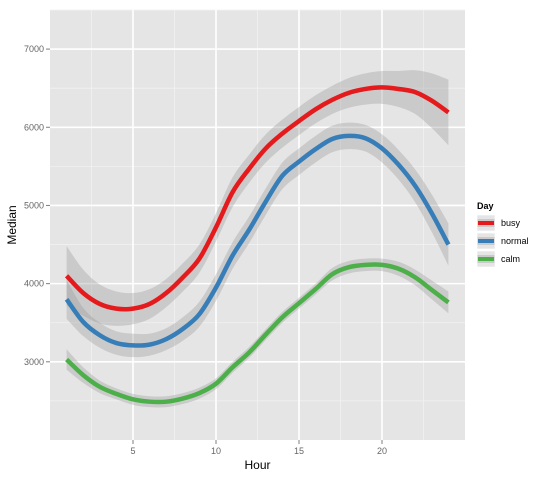 The image size is (550, 480). I want to click on y-axis-title: Median, so click(12, 224).